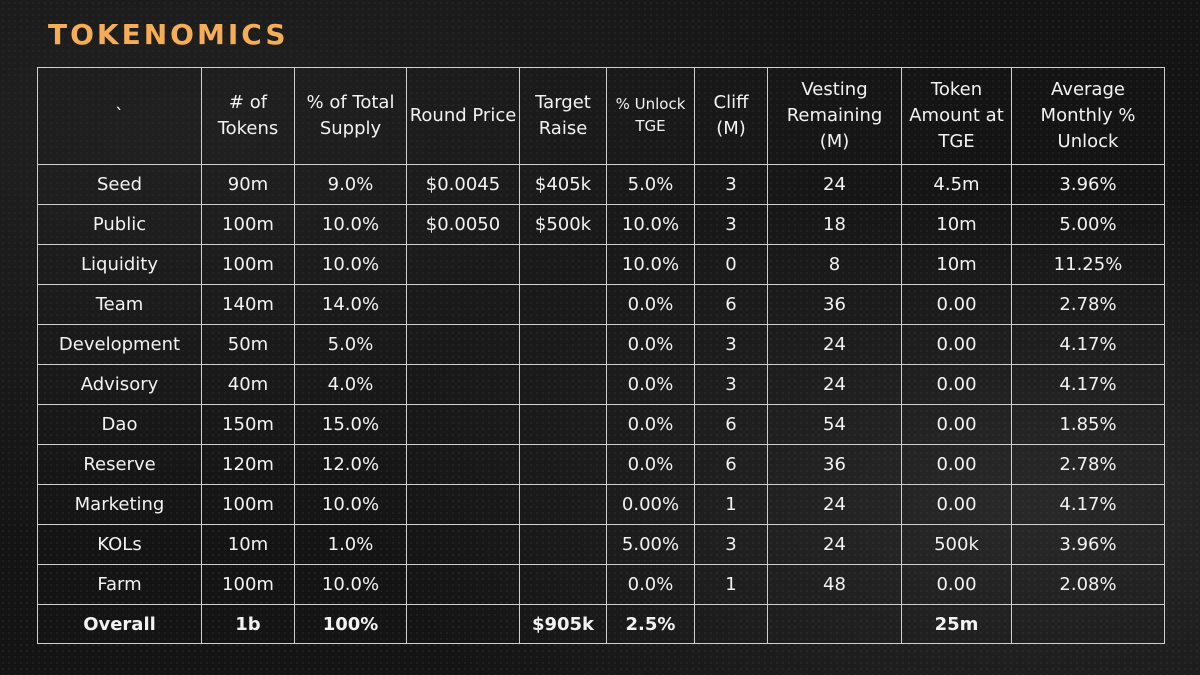  Describe the element at coordinates (350, 344) in the screenshot. I see `cell-supply: 5.0%` at that location.